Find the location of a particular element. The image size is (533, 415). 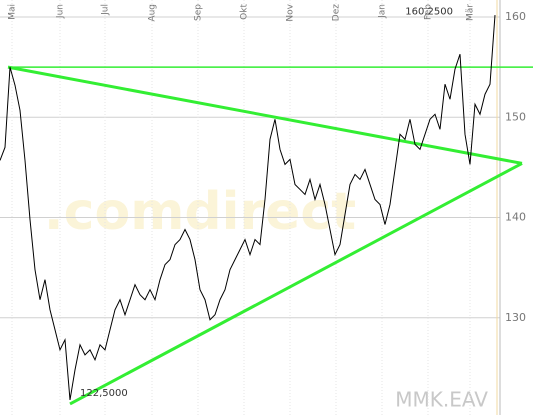

x-tick-label: Jun is located at coordinates (61, 11).